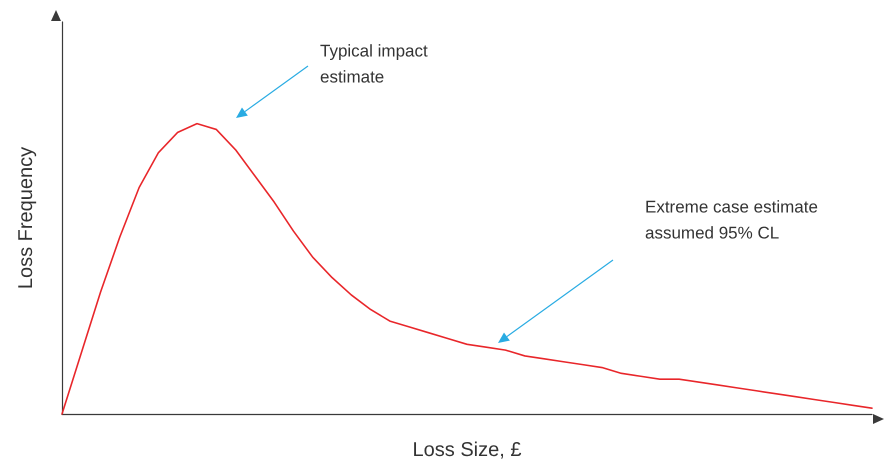 The height and width of the screenshot is (473, 894). I want to click on y-axis-title: Loss Frequency, so click(26, 218).